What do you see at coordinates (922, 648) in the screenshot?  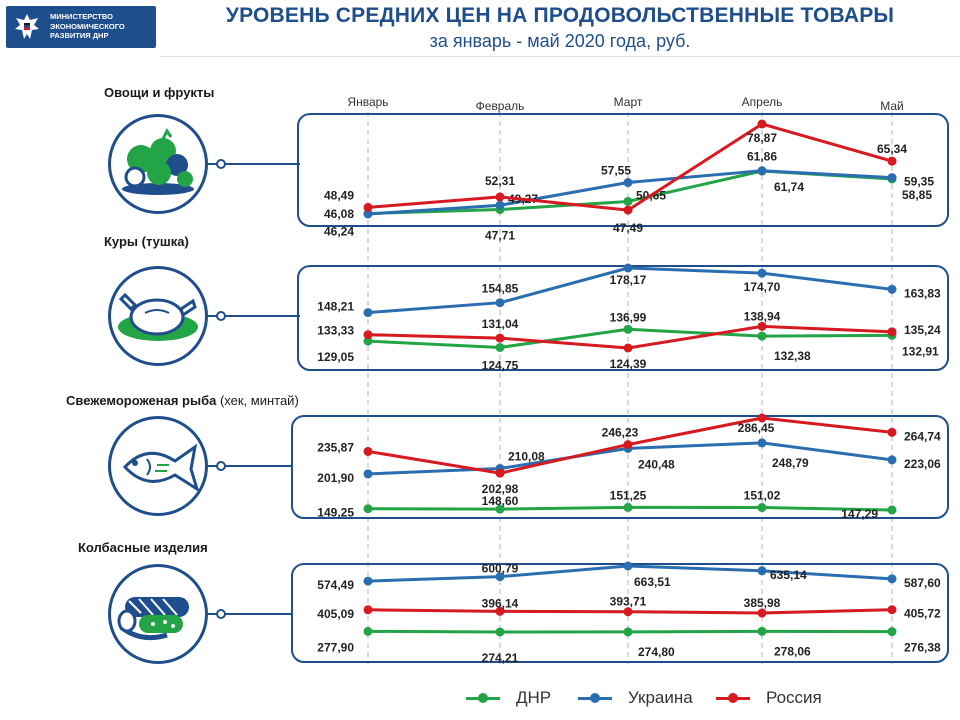 I see `data-label-dnr: 276,38` at bounding box center [922, 648].